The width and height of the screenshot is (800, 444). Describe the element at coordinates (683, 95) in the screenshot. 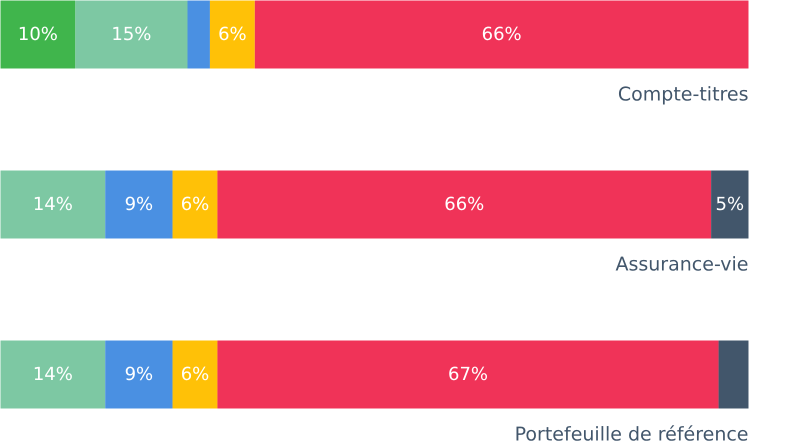

I see `y-tick-label: Compte-titres` at that location.